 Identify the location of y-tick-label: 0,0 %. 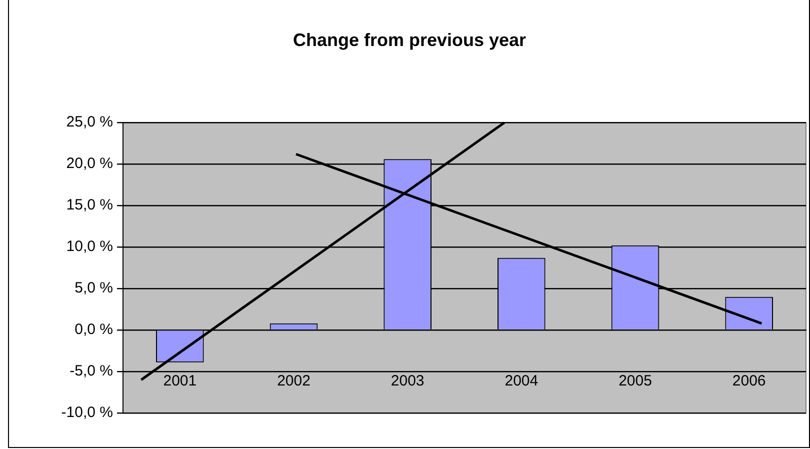
(93, 329).